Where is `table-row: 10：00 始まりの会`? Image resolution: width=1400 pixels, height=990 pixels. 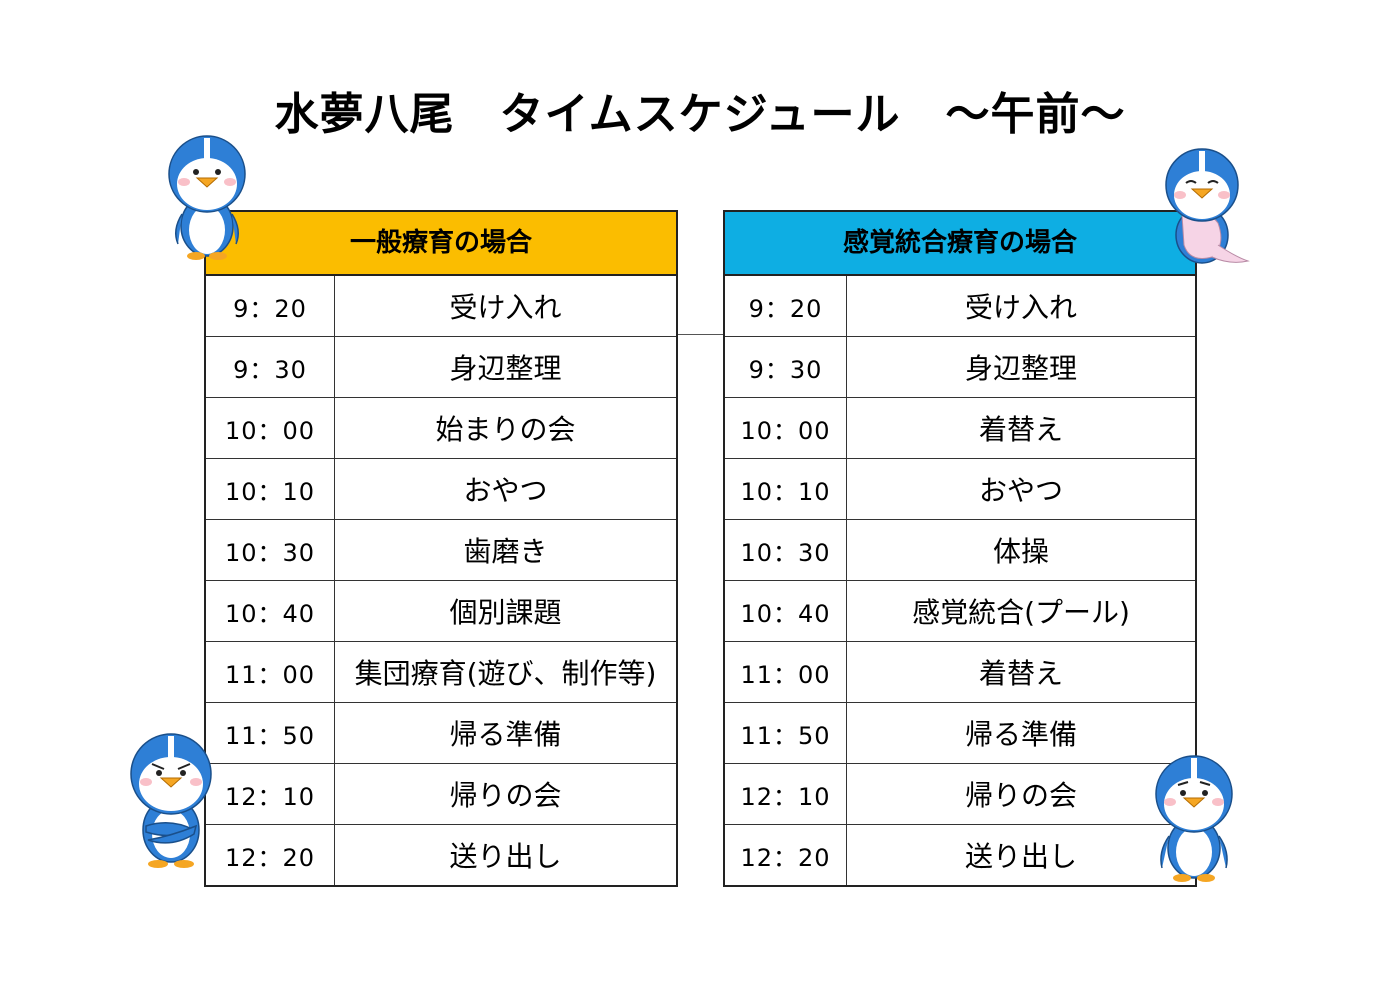 table-row: 10：00 始まりの会 is located at coordinates (441, 428).